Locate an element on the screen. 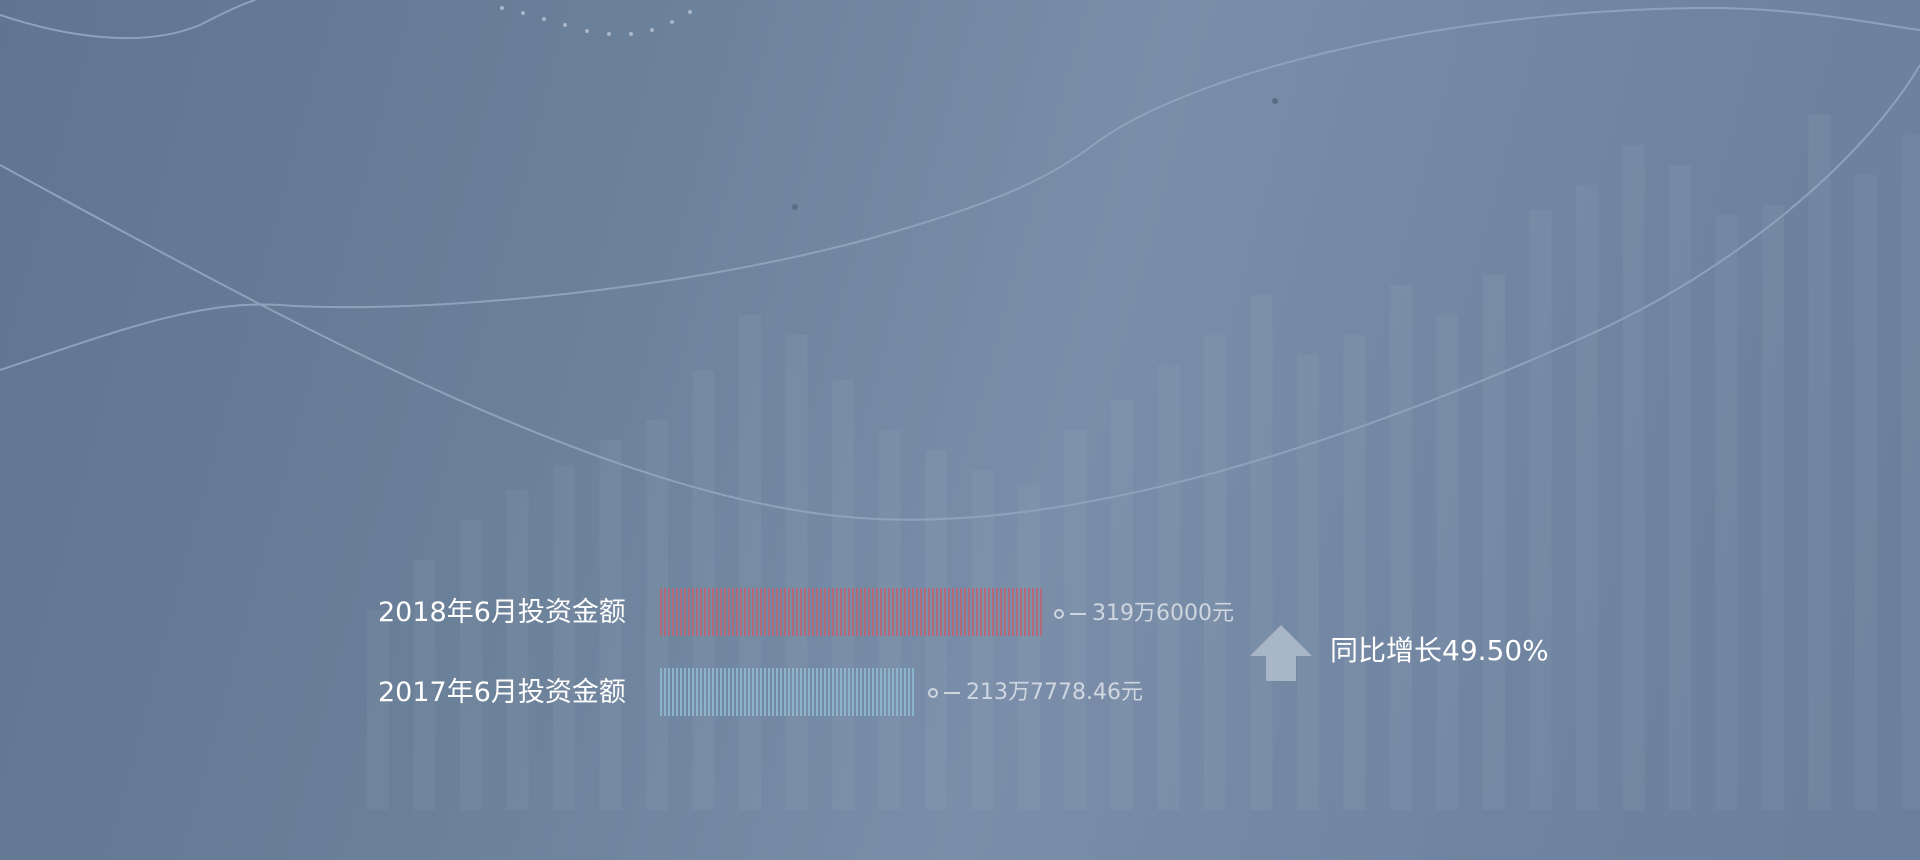 The width and height of the screenshot is (1920, 860). value-label: 213万7778.46元 is located at coordinates (1035, 693).